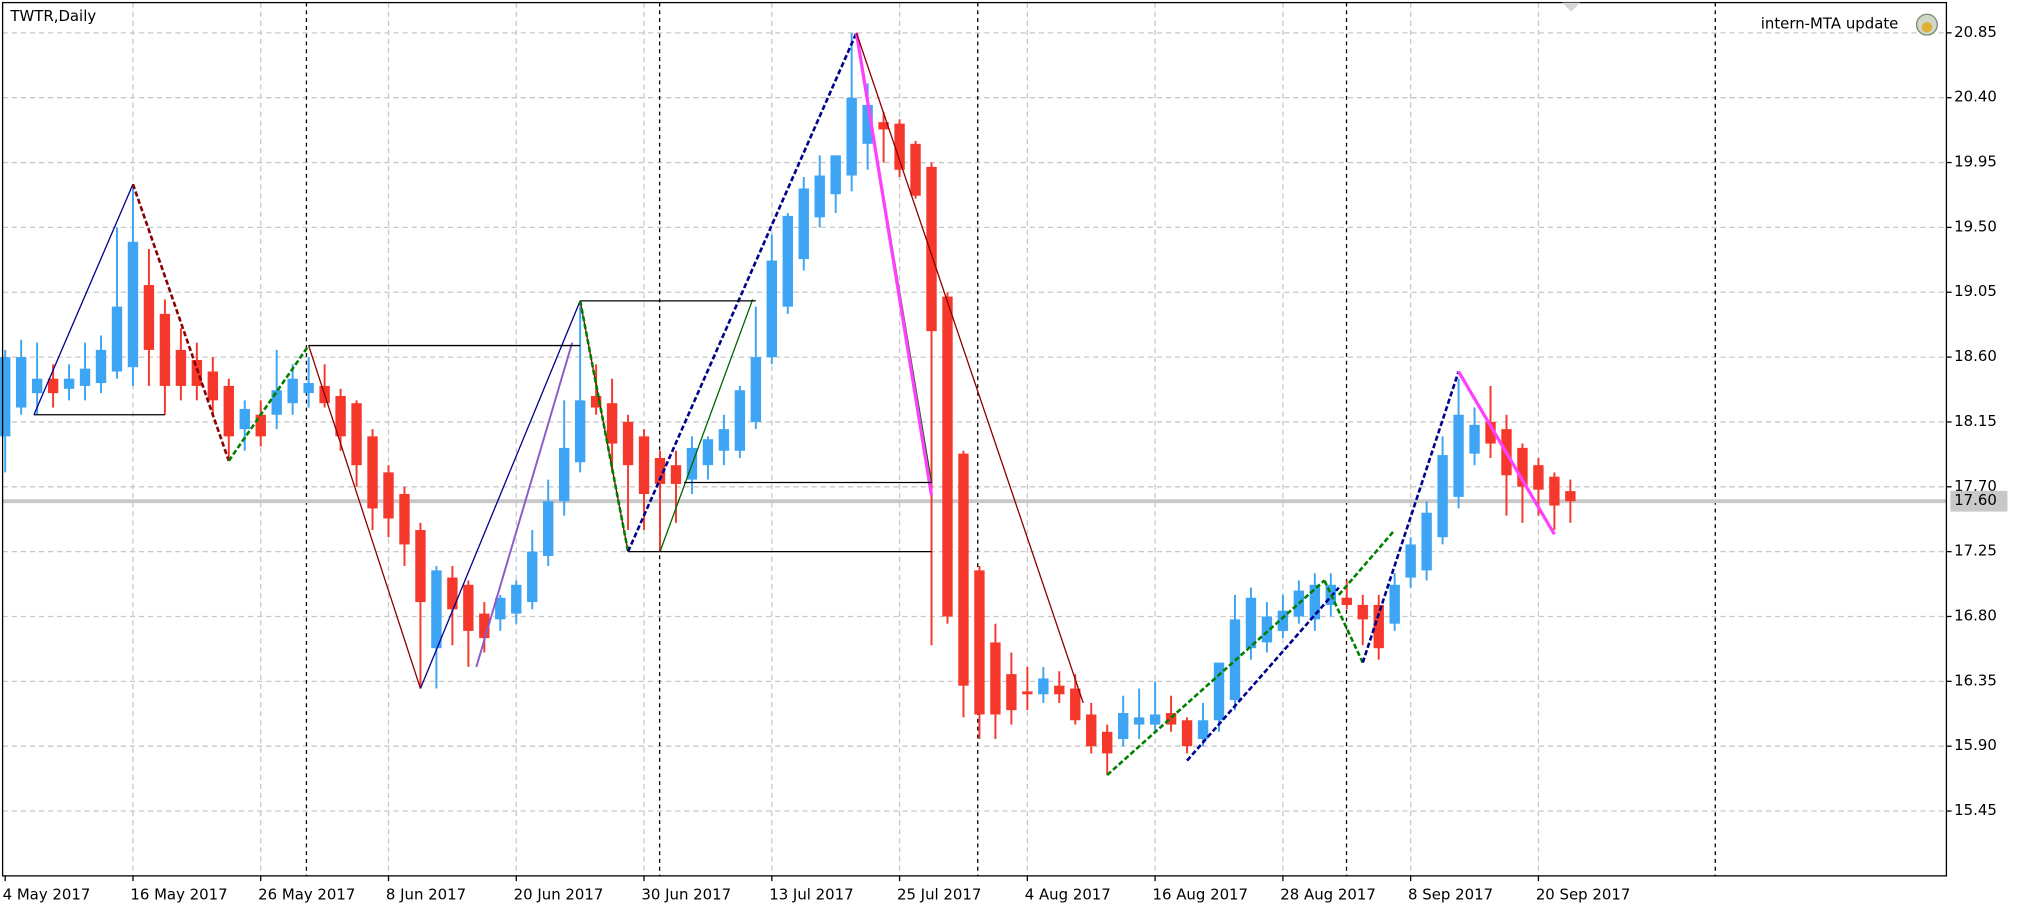 The width and height of the screenshot is (2036, 920). Describe the element at coordinates (1975, 291) in the screenshot. I see `y-tick-label: 19.05` at that location.